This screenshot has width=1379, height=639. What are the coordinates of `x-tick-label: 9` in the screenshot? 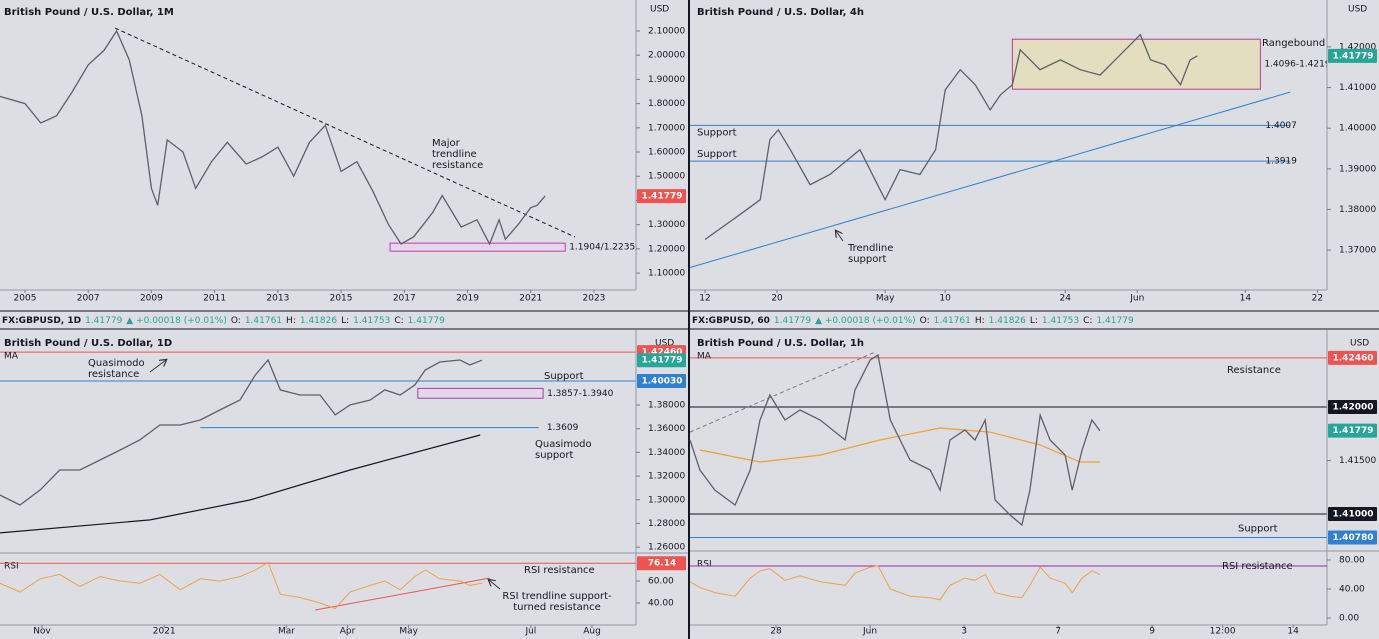 It's located at (1152, 632).